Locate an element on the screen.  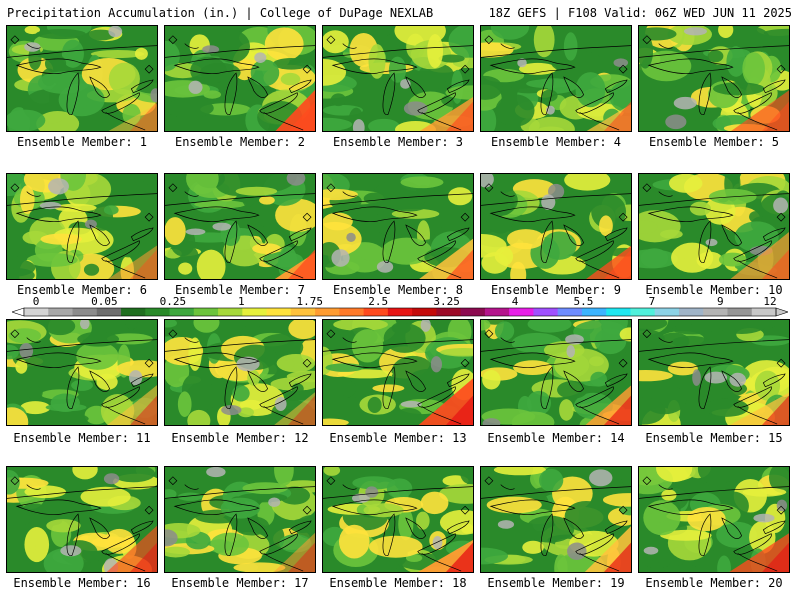
ensemble-member-label: Ensemble Member: 15 is located at coordinates (714, 438).